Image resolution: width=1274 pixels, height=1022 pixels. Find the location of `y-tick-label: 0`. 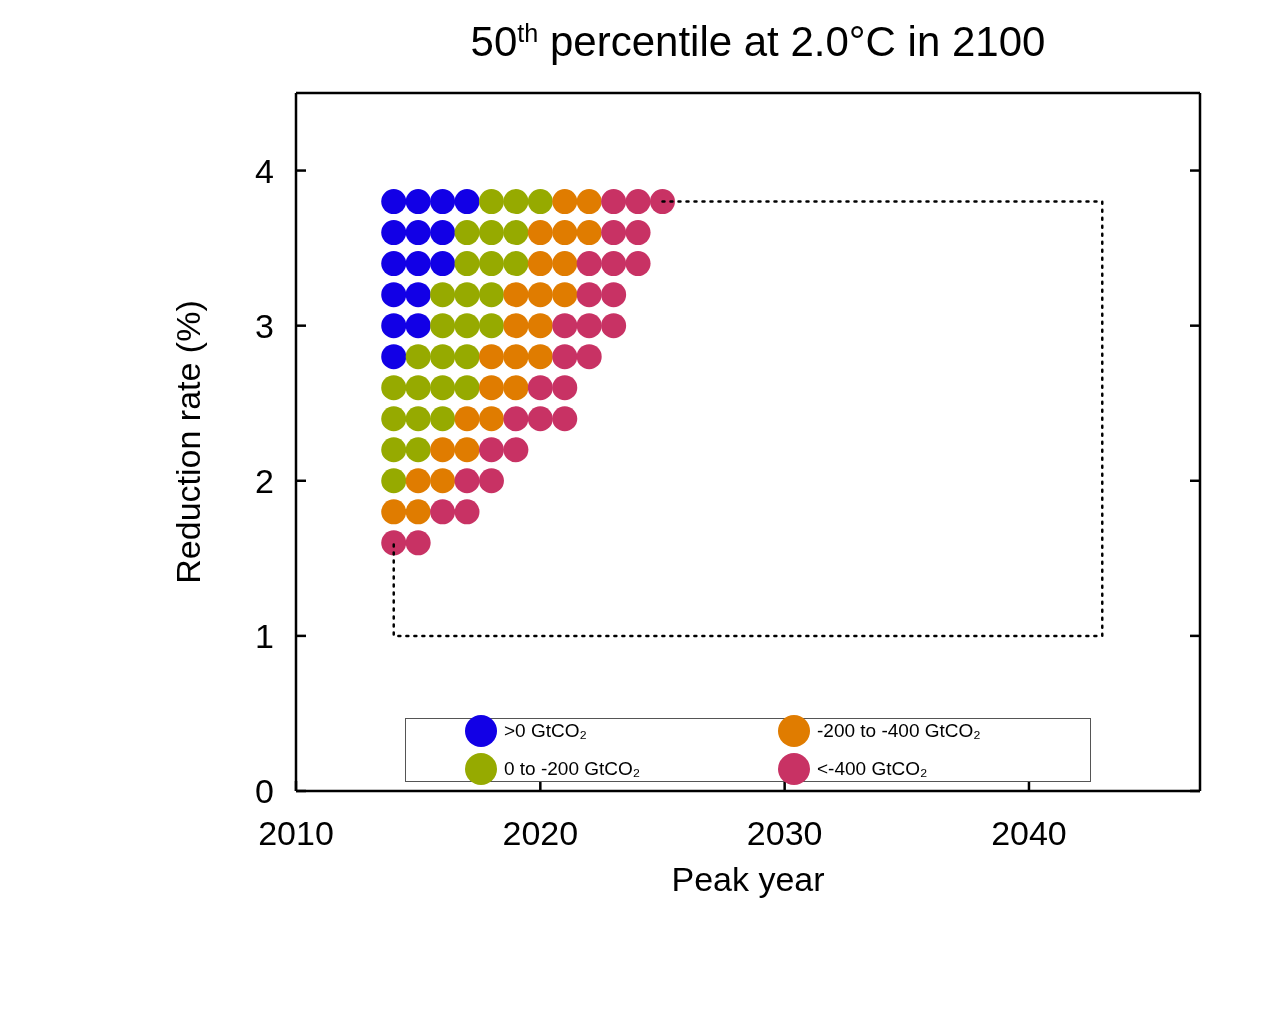

y-tick-label: 0 is located at coordinates (264, 791).